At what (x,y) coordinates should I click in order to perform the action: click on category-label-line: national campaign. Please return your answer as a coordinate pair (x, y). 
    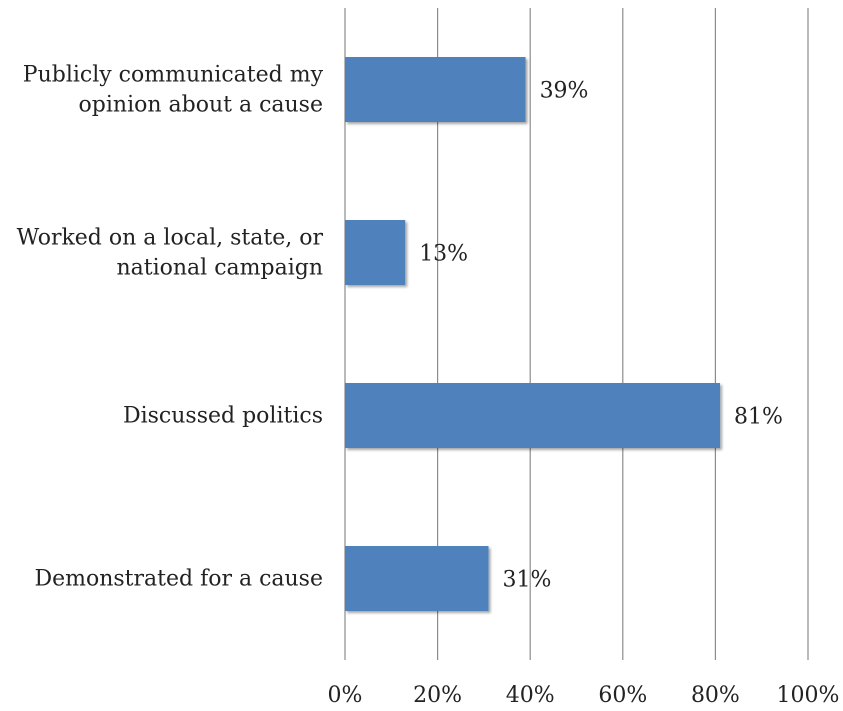
    Looking at the image, I should click on (219, 268).